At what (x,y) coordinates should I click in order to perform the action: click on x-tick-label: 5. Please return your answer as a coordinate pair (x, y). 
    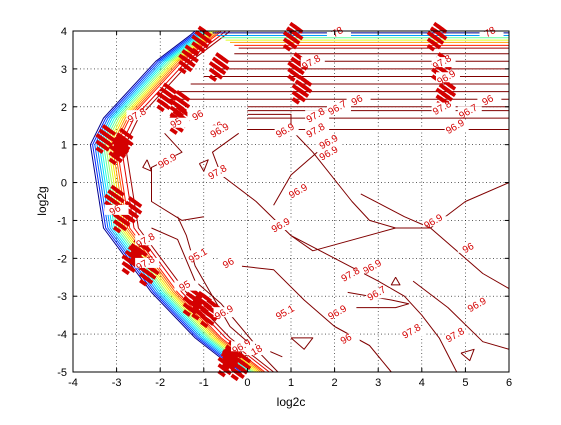
    Looking at the image, I should click on (465, 383).